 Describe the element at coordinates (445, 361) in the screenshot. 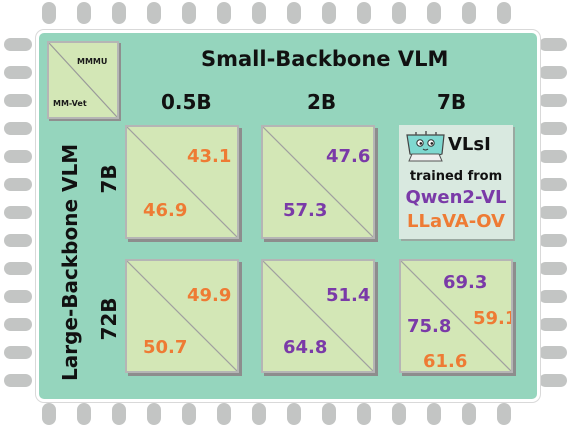

I see `cell-bottom-value-llava: 61.6` at that location.